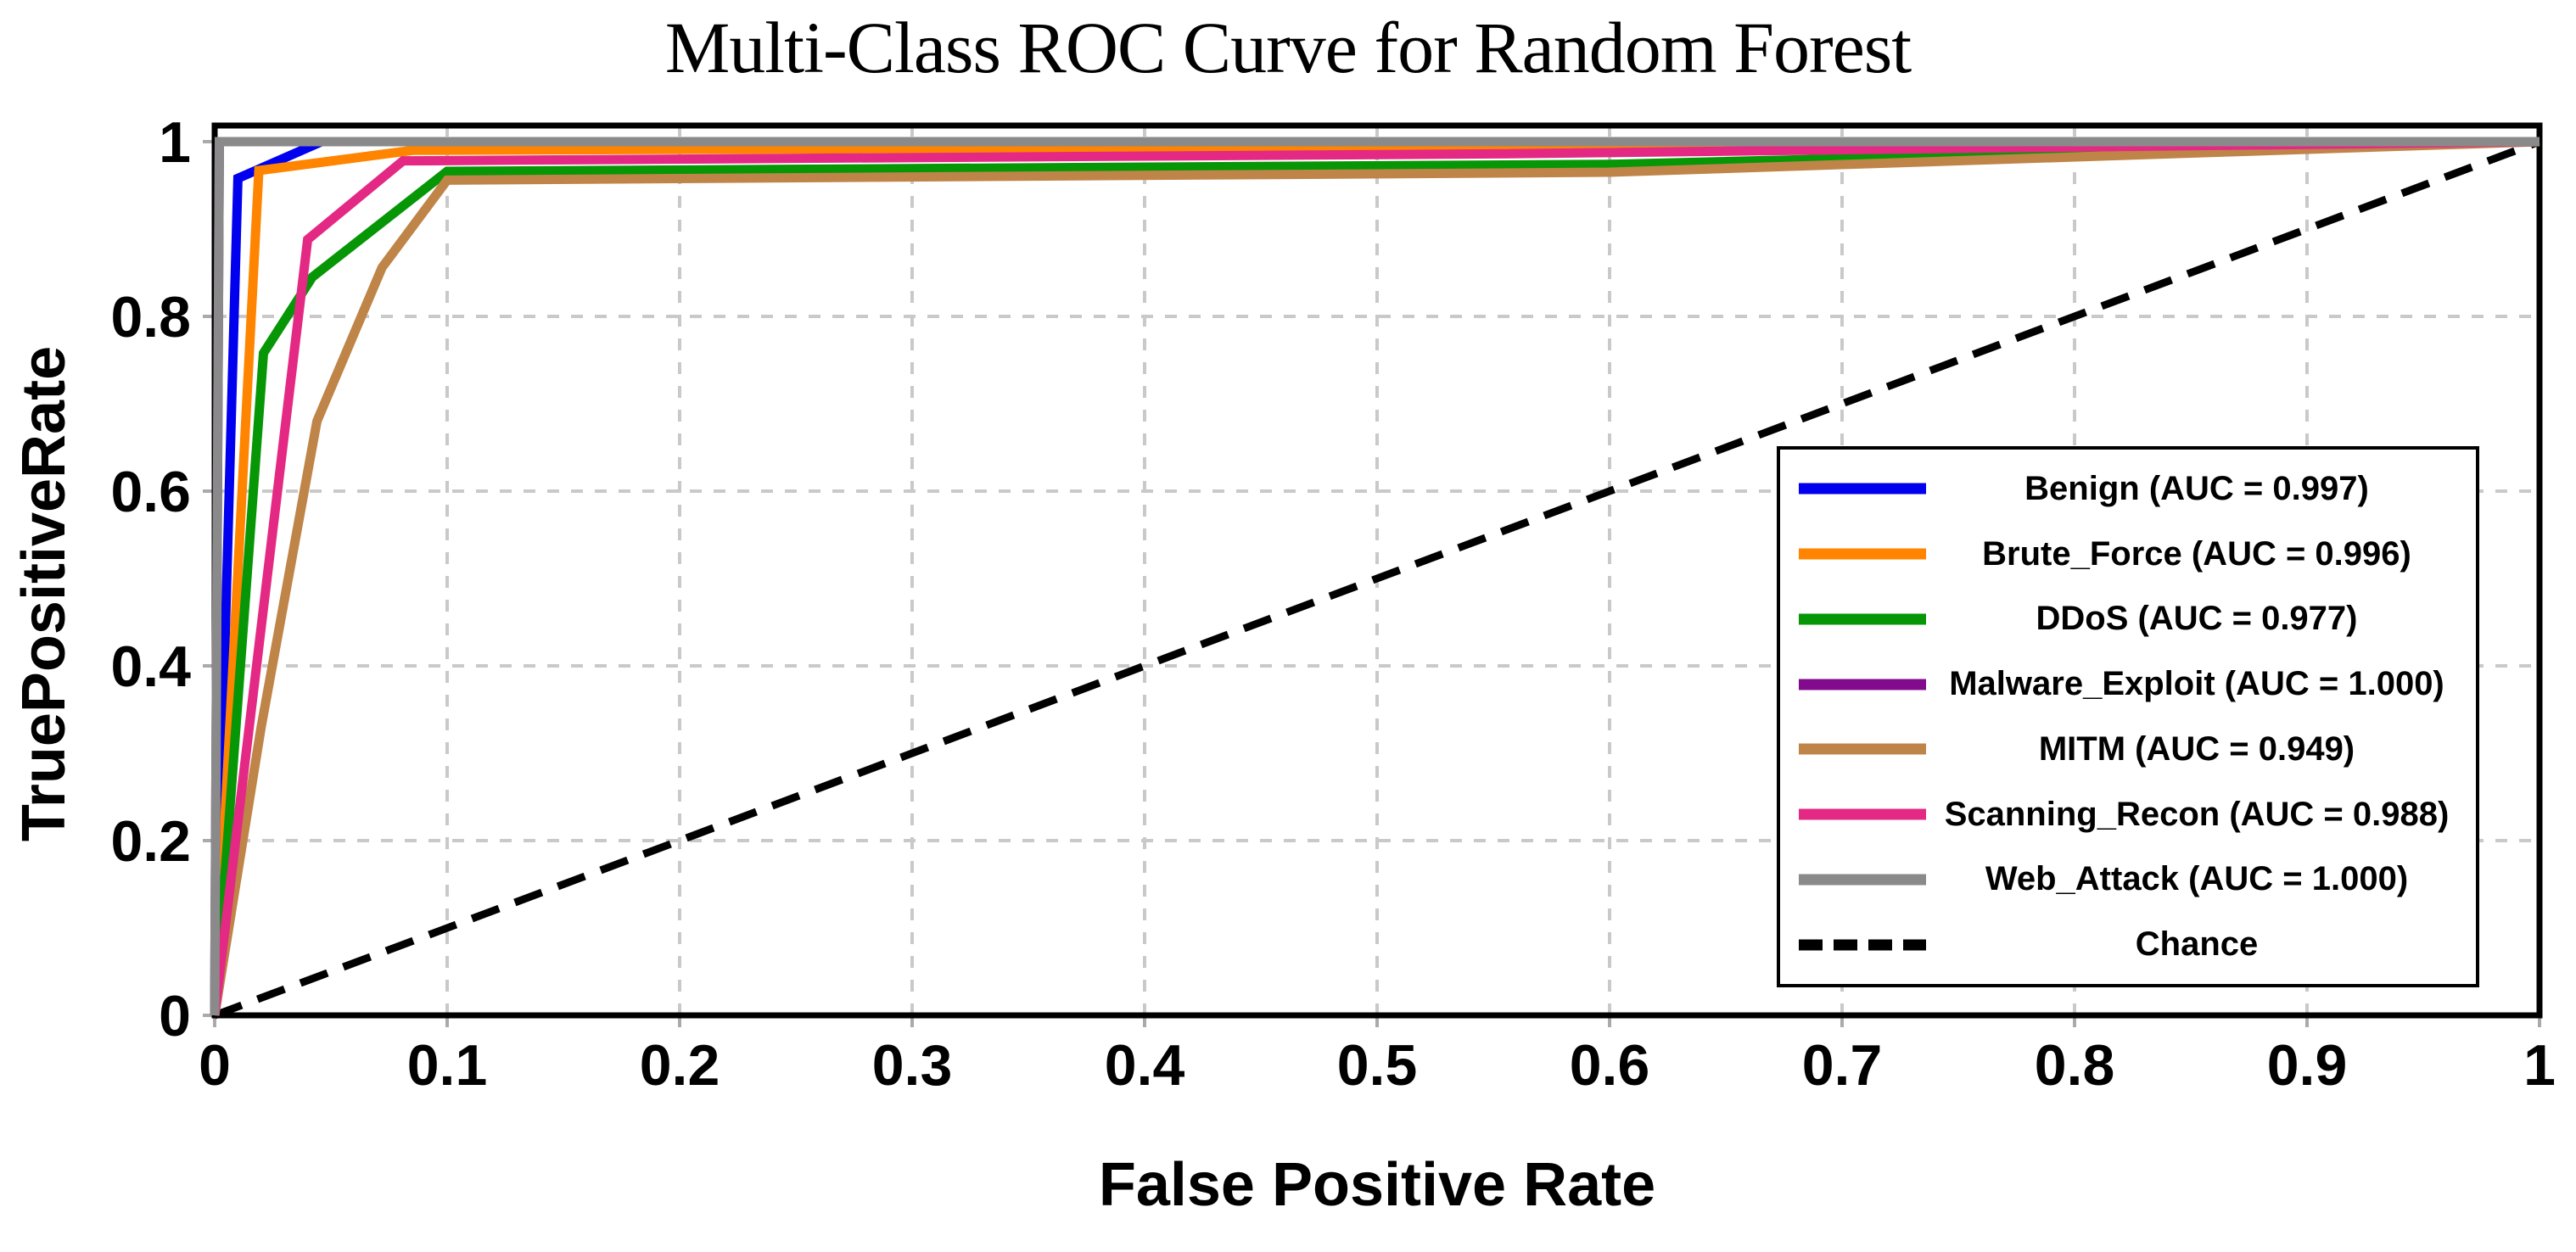 This screenshot has width=2576, height=1252. What do you see at coordinates (2197, 488) in the screenshot?
I see `legend-label-benign: Benign (AUC = 0.997)` at bounding box center [2197, 488].